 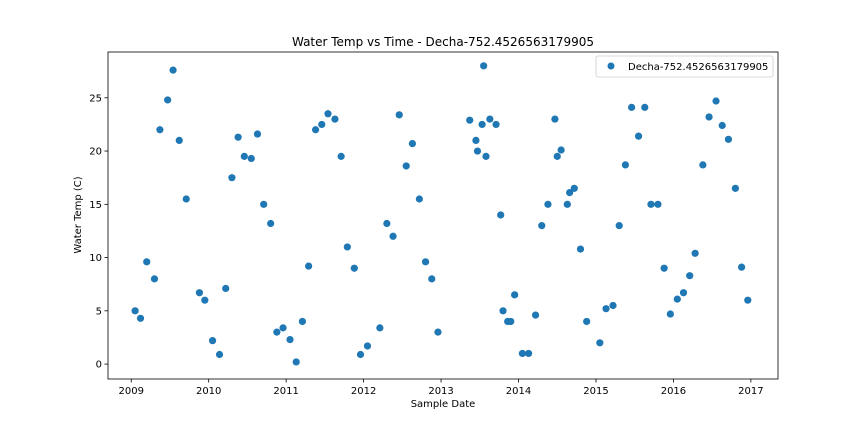 I want to click on x-tick-label: 2011, so click(x=285, y=391).